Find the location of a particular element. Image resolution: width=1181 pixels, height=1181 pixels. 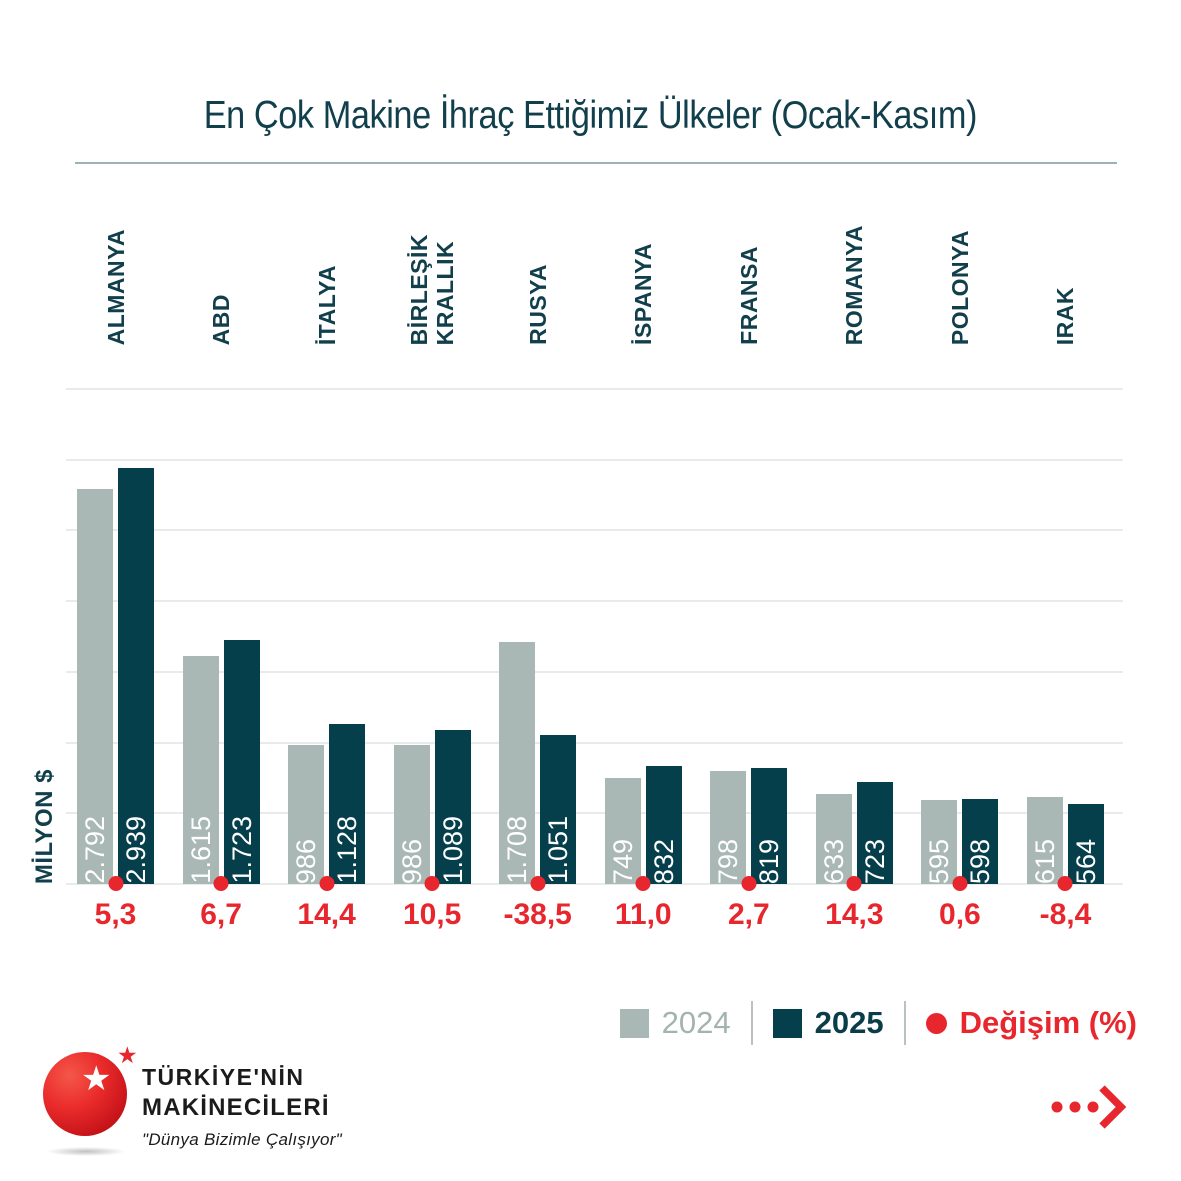

country-label: IRAK is located at coordinates (1065, 315).